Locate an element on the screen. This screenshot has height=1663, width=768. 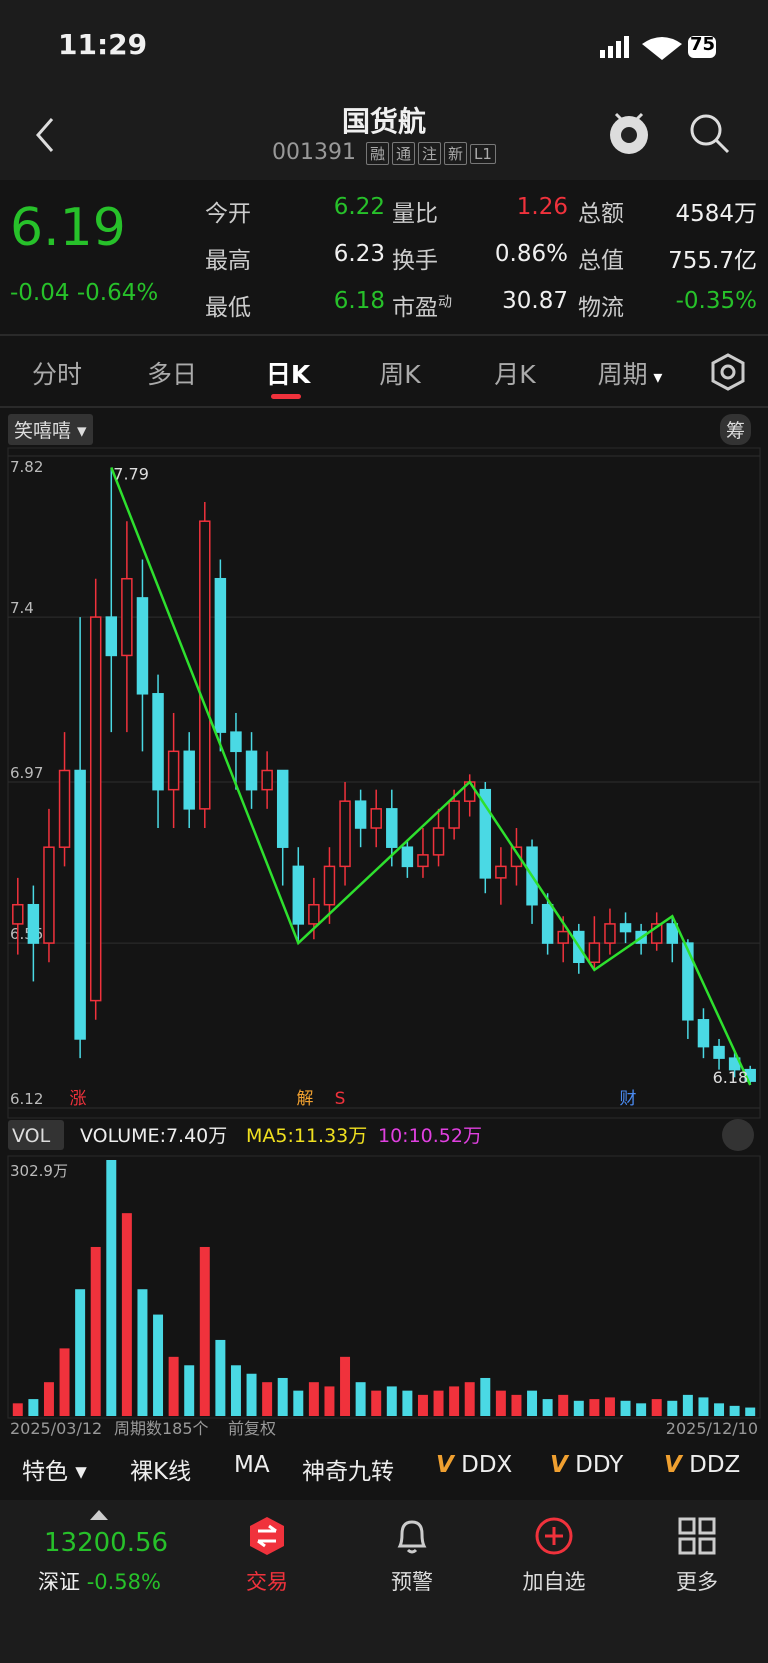
chip-button: 筹 is located at coordinates (736, 429).